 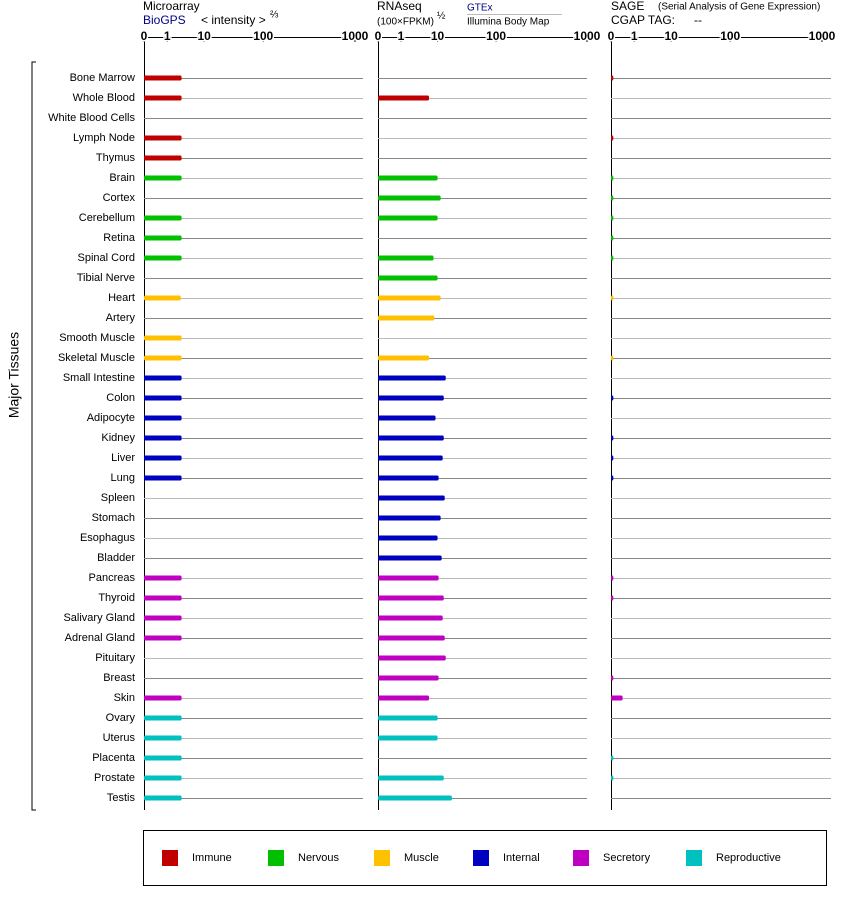 I want to click on panel-title: SAGE, so click(x=627, y=6).